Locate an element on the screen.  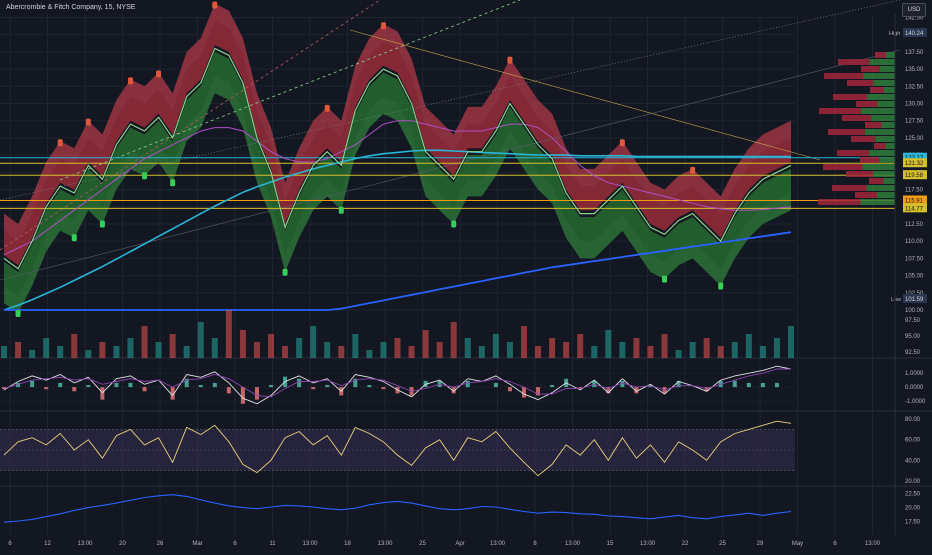
price-axis-tick: 132.50 is located at coordinates (914, 87).